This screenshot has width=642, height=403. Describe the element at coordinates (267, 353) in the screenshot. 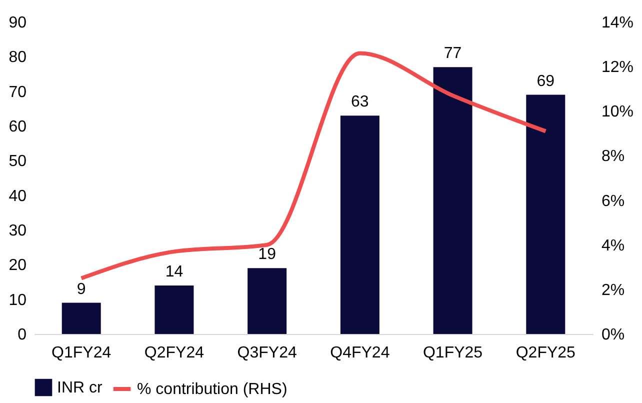

I see `x-tick-label: Q3FY24` at that location.